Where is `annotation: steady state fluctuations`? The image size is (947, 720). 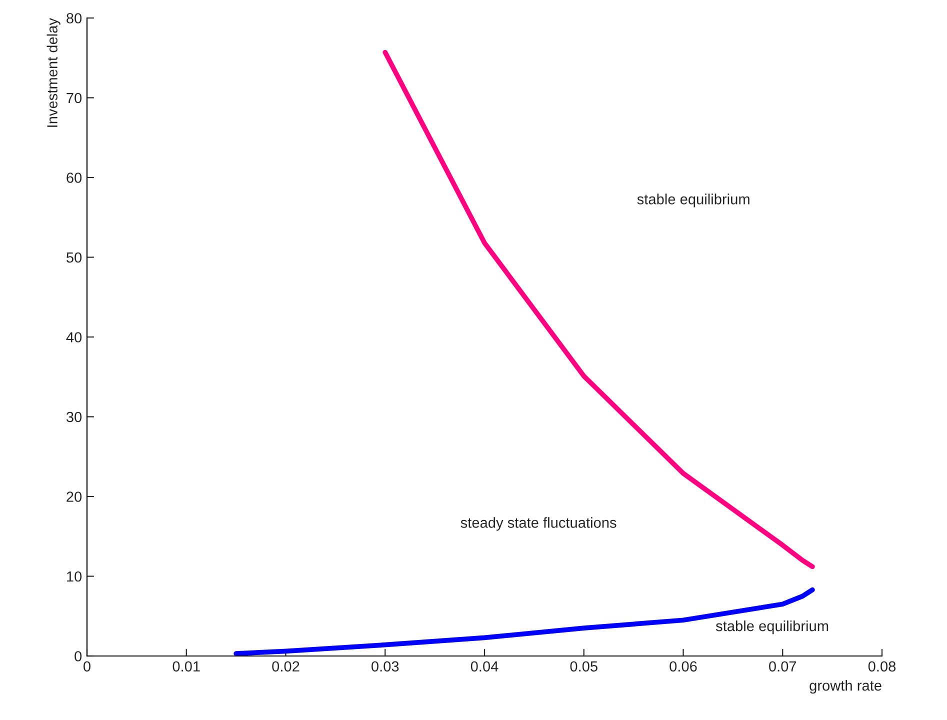 annotation: steady state fluctuations is located at coordinates (538, 524).